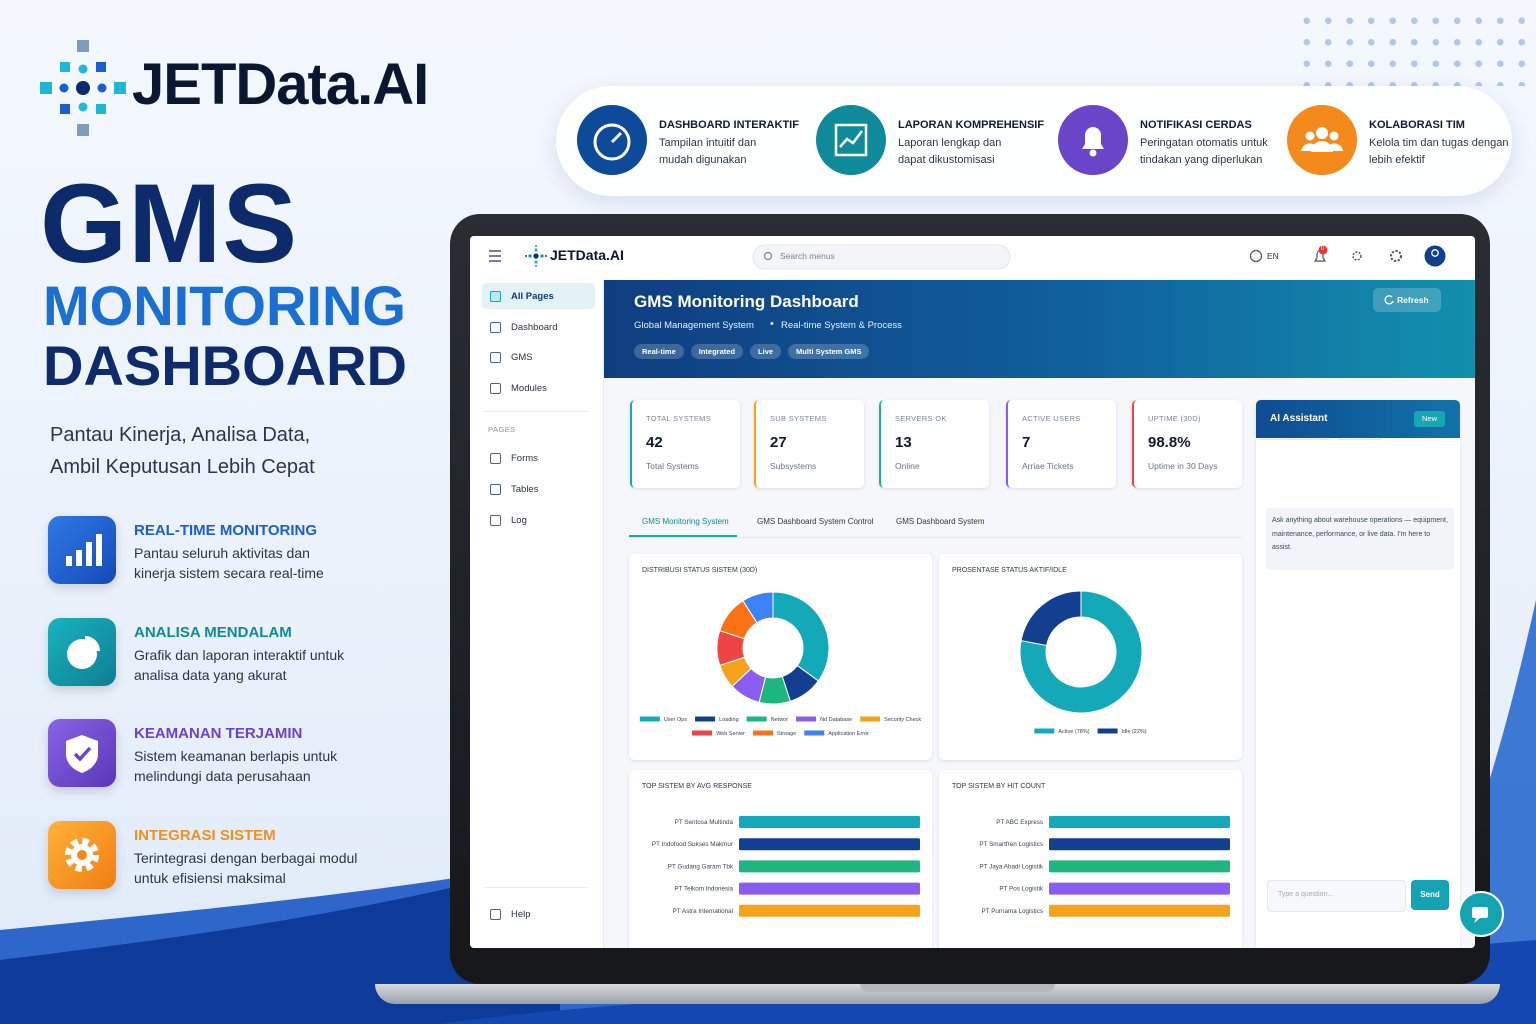  What do you see at coordinates (280, 942) in the screenshot?
I see `wave` at bounding box center [280, 942].